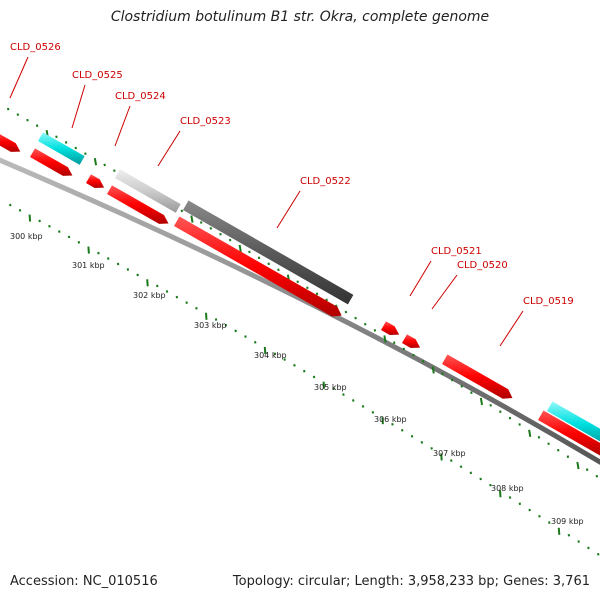  I want to click on gene-label: CLD_0525, so click(97, 75).